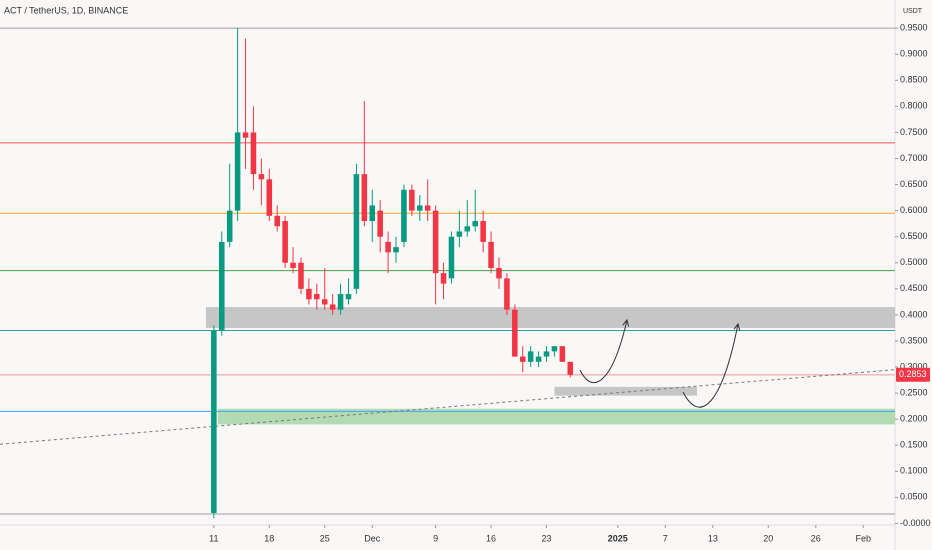 This screenshot has height=550, width=932. What do you see at coordinates (914, 366) in the screenshot?
I see `y-tick-label: 0.3000` at bounding box center [914, 366].